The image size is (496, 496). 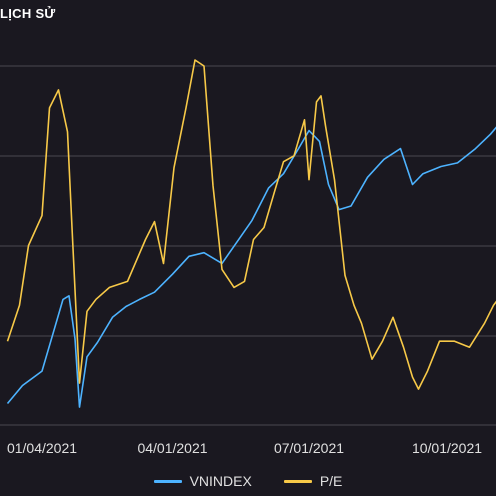 What do you see at coordinates (244, 448) in the screenshot?
I see `x-axis-ticks: 01/04/2021 04/01/2021 07/01/2021 10/01/2021` at bounding box center [244, 448].